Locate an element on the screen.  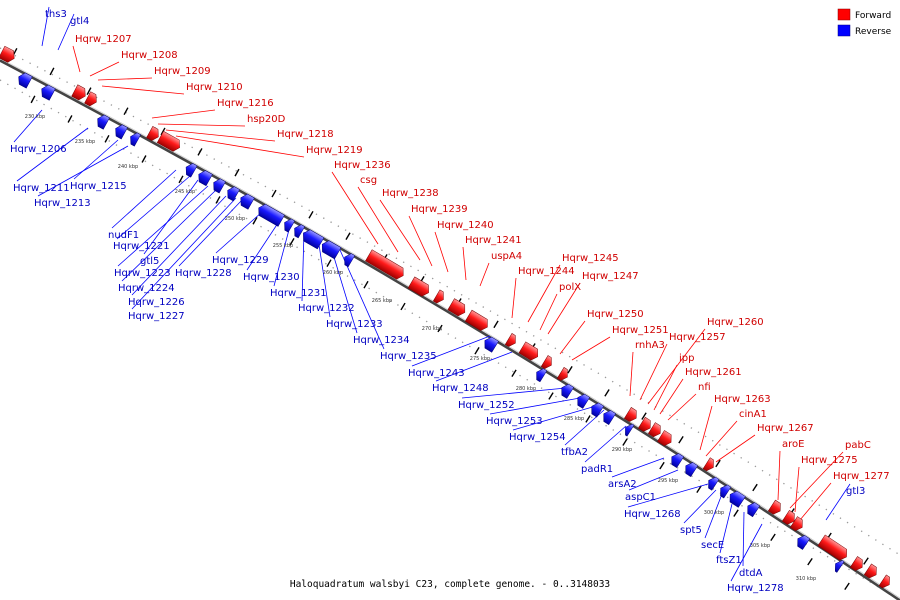
forward-gene-label: Hqrw_1251 is located at coordinates (640, 330).